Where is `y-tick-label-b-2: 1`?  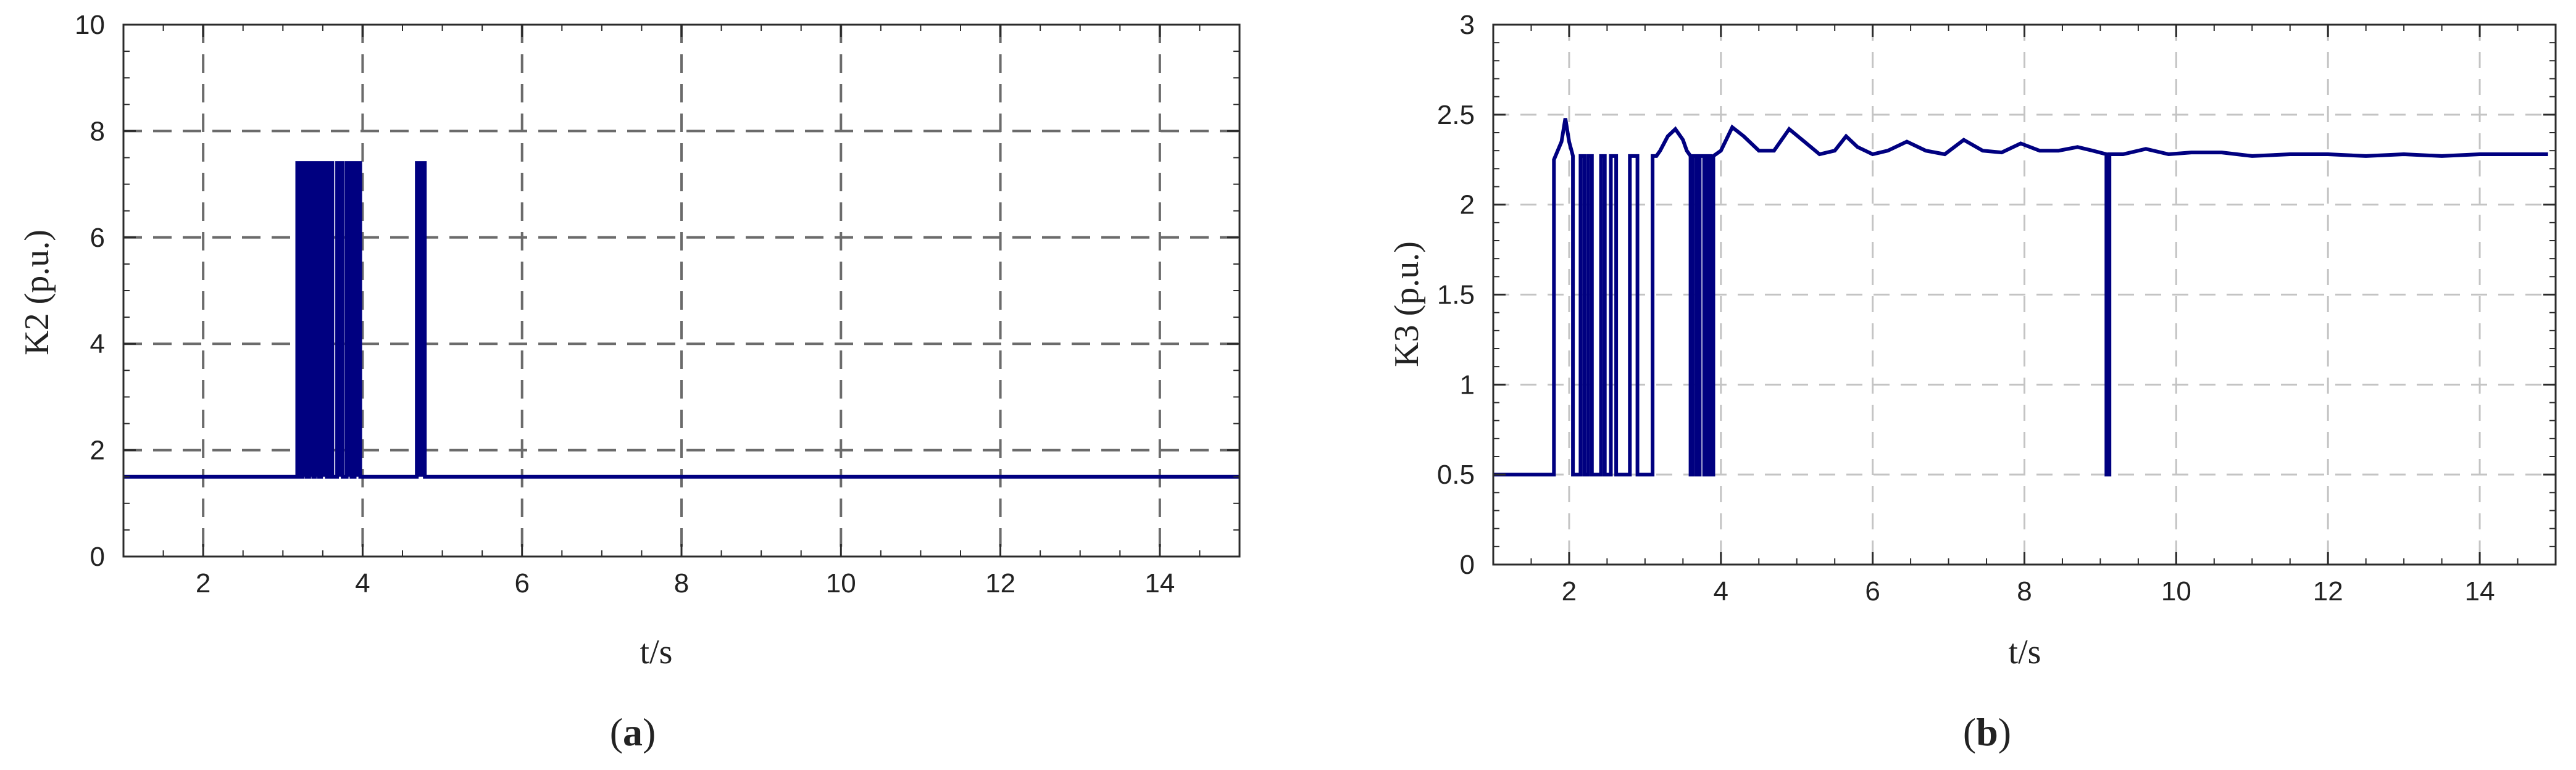
y-tick-label-b-2: 1 is located at coordinates (1467, 385).